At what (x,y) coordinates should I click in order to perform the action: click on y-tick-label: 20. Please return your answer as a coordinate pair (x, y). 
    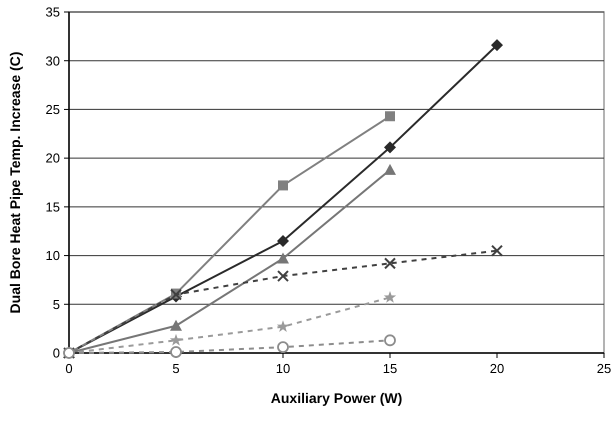
    Looking at the image, I should click on (53, 158).